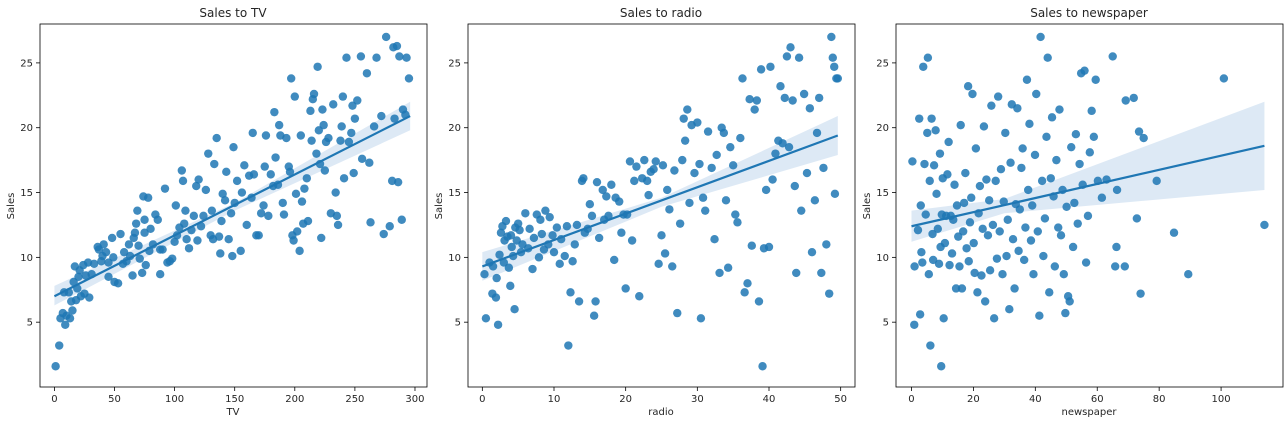 The width and height of the screenshot is (1288, 424). What do you see at coordinates (174, 399) in the screenshot?
I see `x-tick-label: 100` at bounding box center [174, 399].